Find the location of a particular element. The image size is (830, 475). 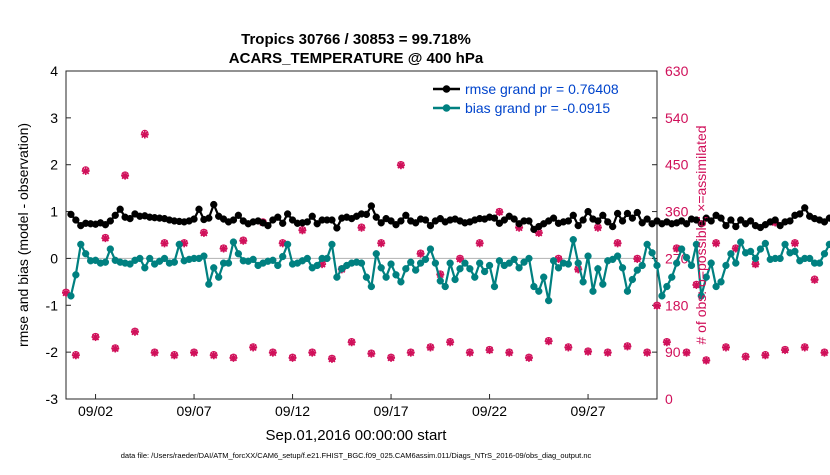

chart-title-line1: Tropics 30766 / 30853 = 99.718% is located at coordinates (356, 39).